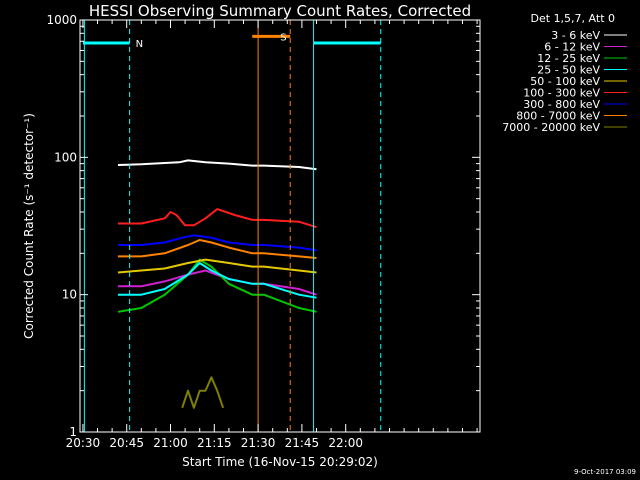 Image resolution: width=640 pixels, height=480 pixels. I want to click on legend-label-800-7000-kev: 800 - 7000 keV, so click(558, 116).